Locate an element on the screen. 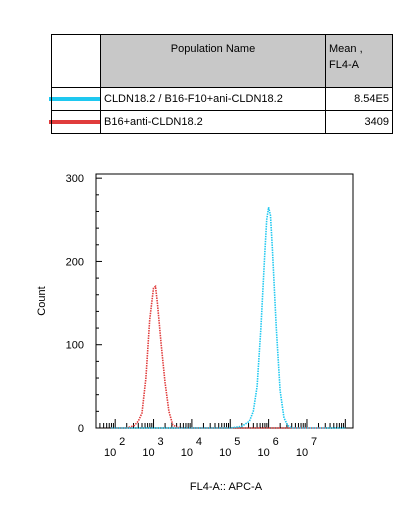 This screenshot has height=508, width=409. x-axis-label: FL4-A:: APC-A is located at coordinates (226, 487).